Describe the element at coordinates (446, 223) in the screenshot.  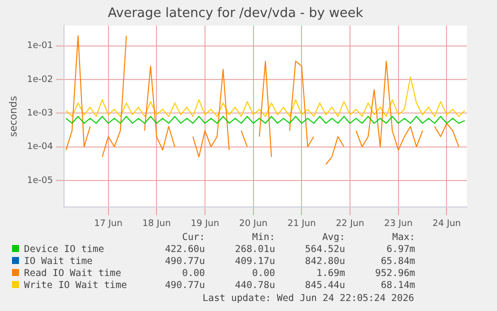
I see `x-tick-label: 24 Jun` at that location.